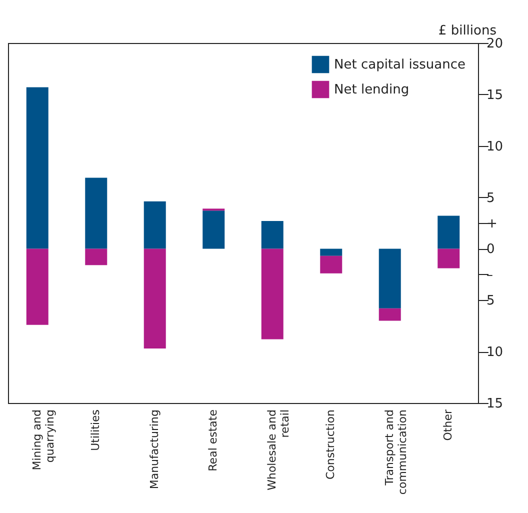  Describe the element at coordinates (372, 90) in the screenshot. I see `legend-label: Net lending` at that location.